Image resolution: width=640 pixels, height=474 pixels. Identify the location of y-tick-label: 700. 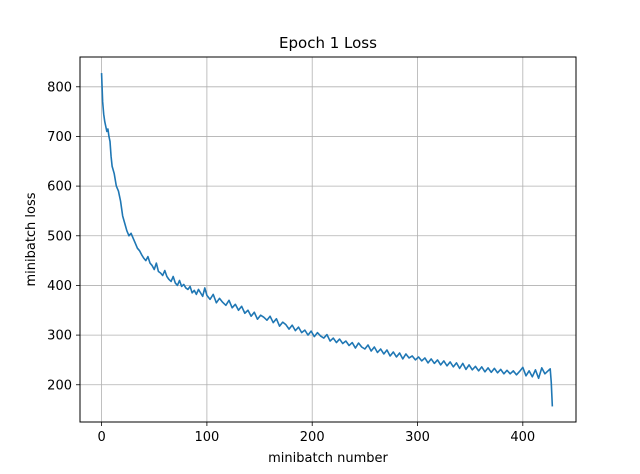
(59, 137).